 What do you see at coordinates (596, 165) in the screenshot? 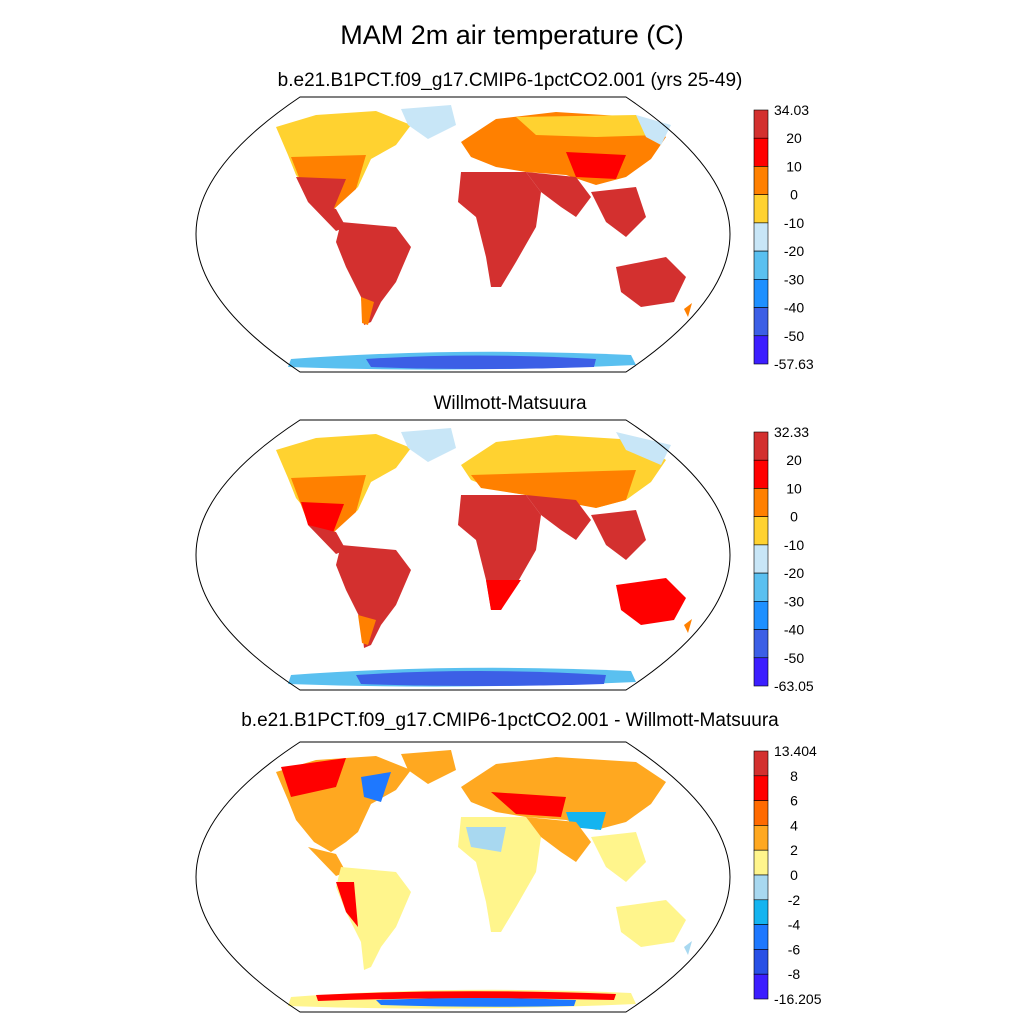
I see `asia-red` at bounding box center [596, 165].